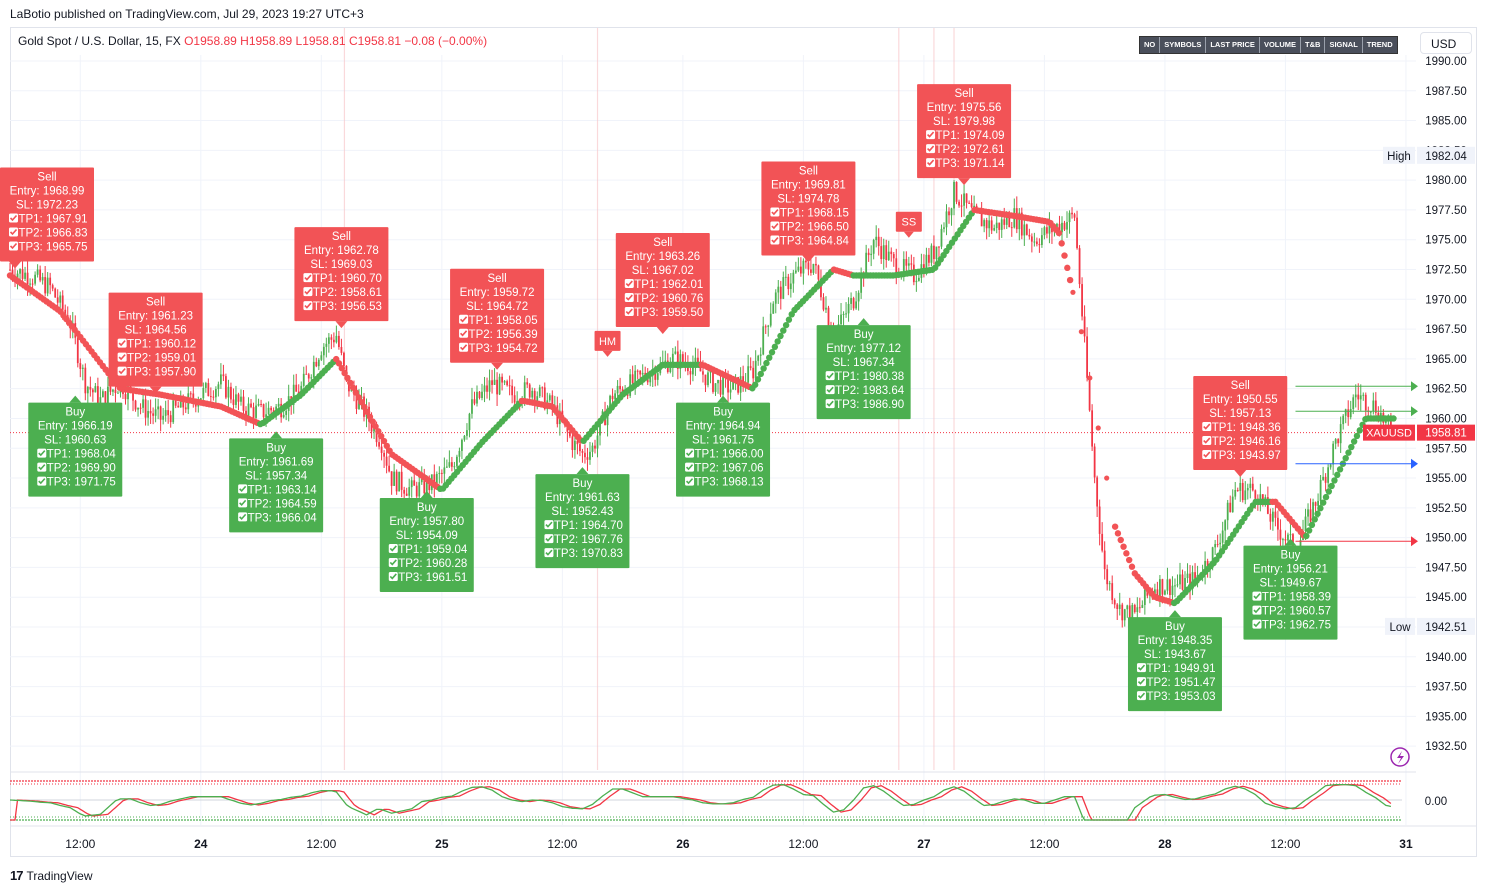  What do you see at coordinates (99, 41) in the screenshot?
I see `symbol-name: Gold Spot / U.S. Dollar, 15, FX` at bounding box center [99, 41].